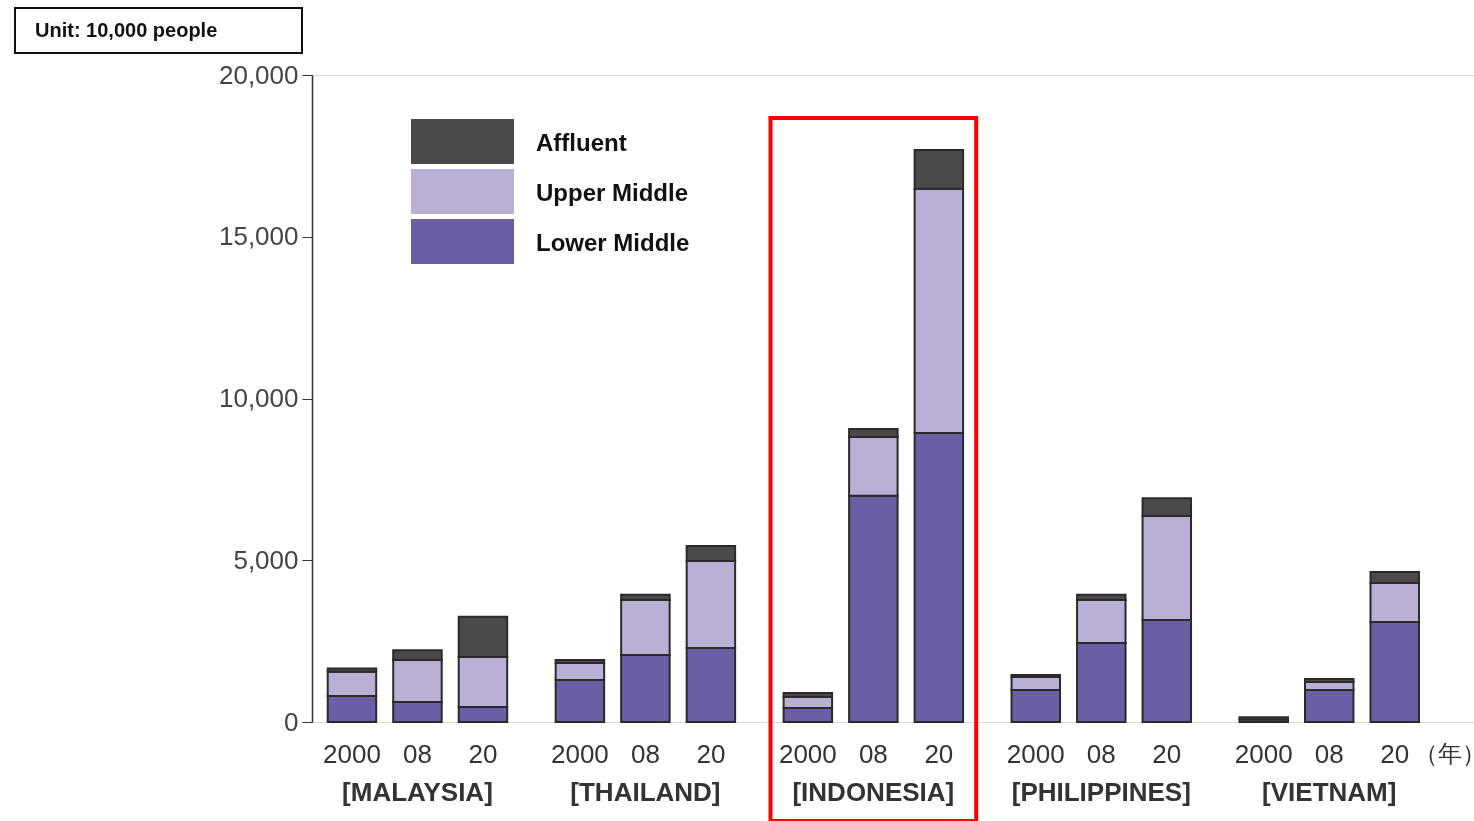 The height and width of the screenshot is (821, 1474). I want to click on text: [VIETNAM], so click(1329, 792).